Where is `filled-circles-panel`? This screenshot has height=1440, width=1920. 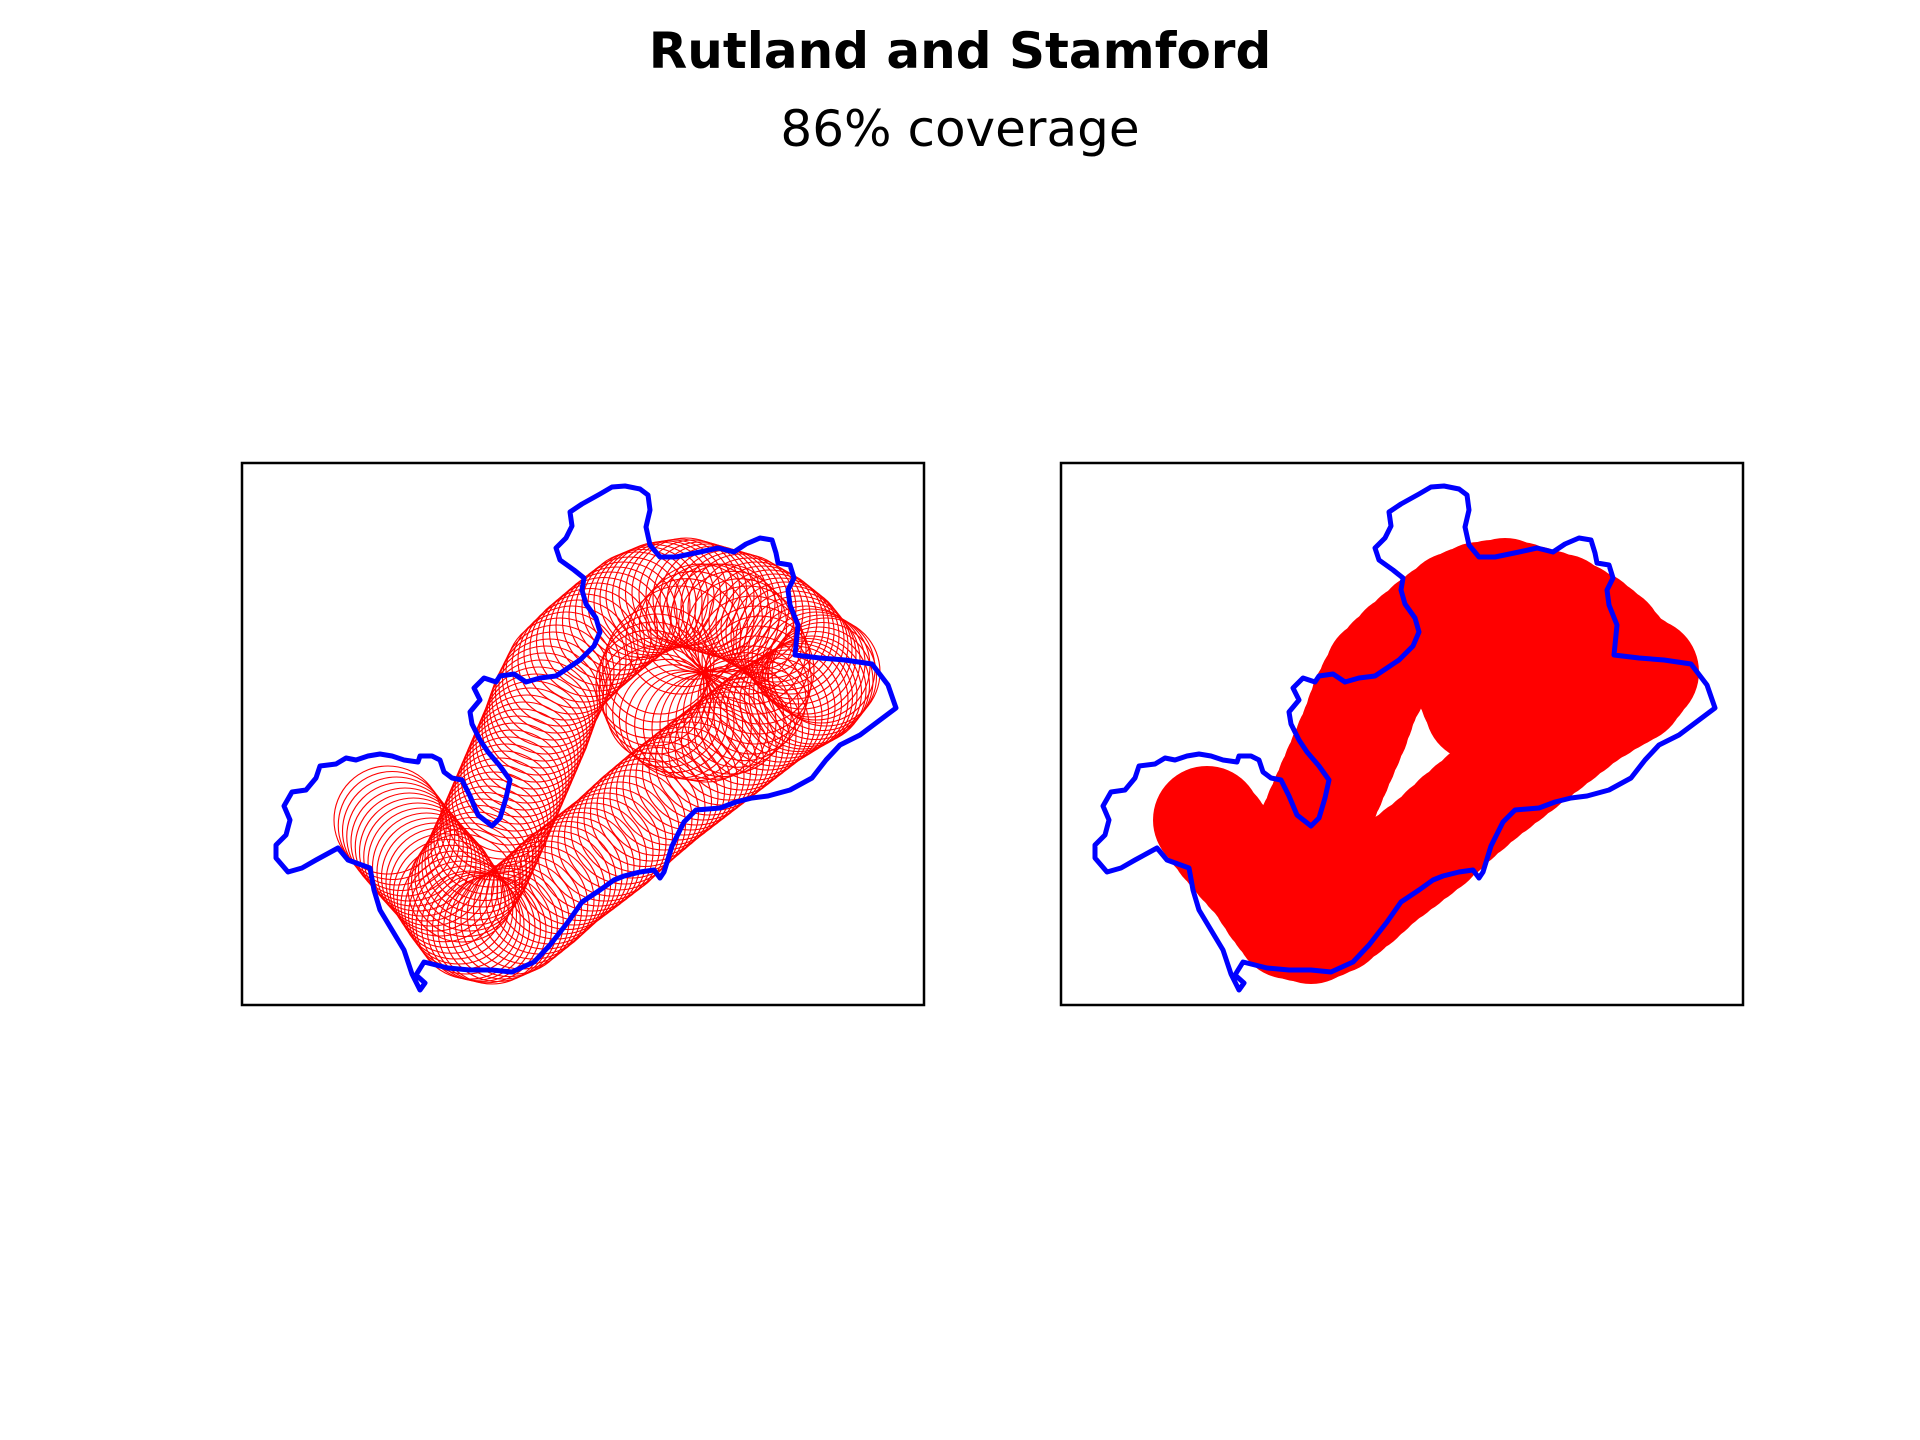
filled-circles-panel is located at coordinates (1402, 734).